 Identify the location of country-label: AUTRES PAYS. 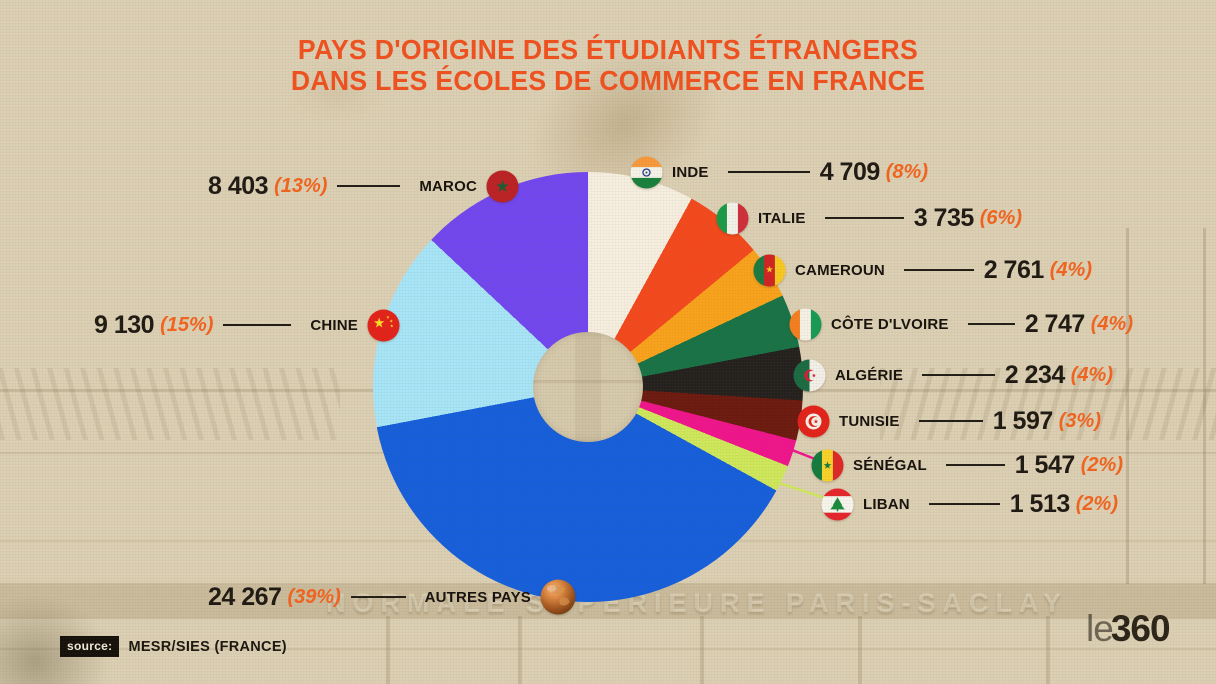
(477, 597).